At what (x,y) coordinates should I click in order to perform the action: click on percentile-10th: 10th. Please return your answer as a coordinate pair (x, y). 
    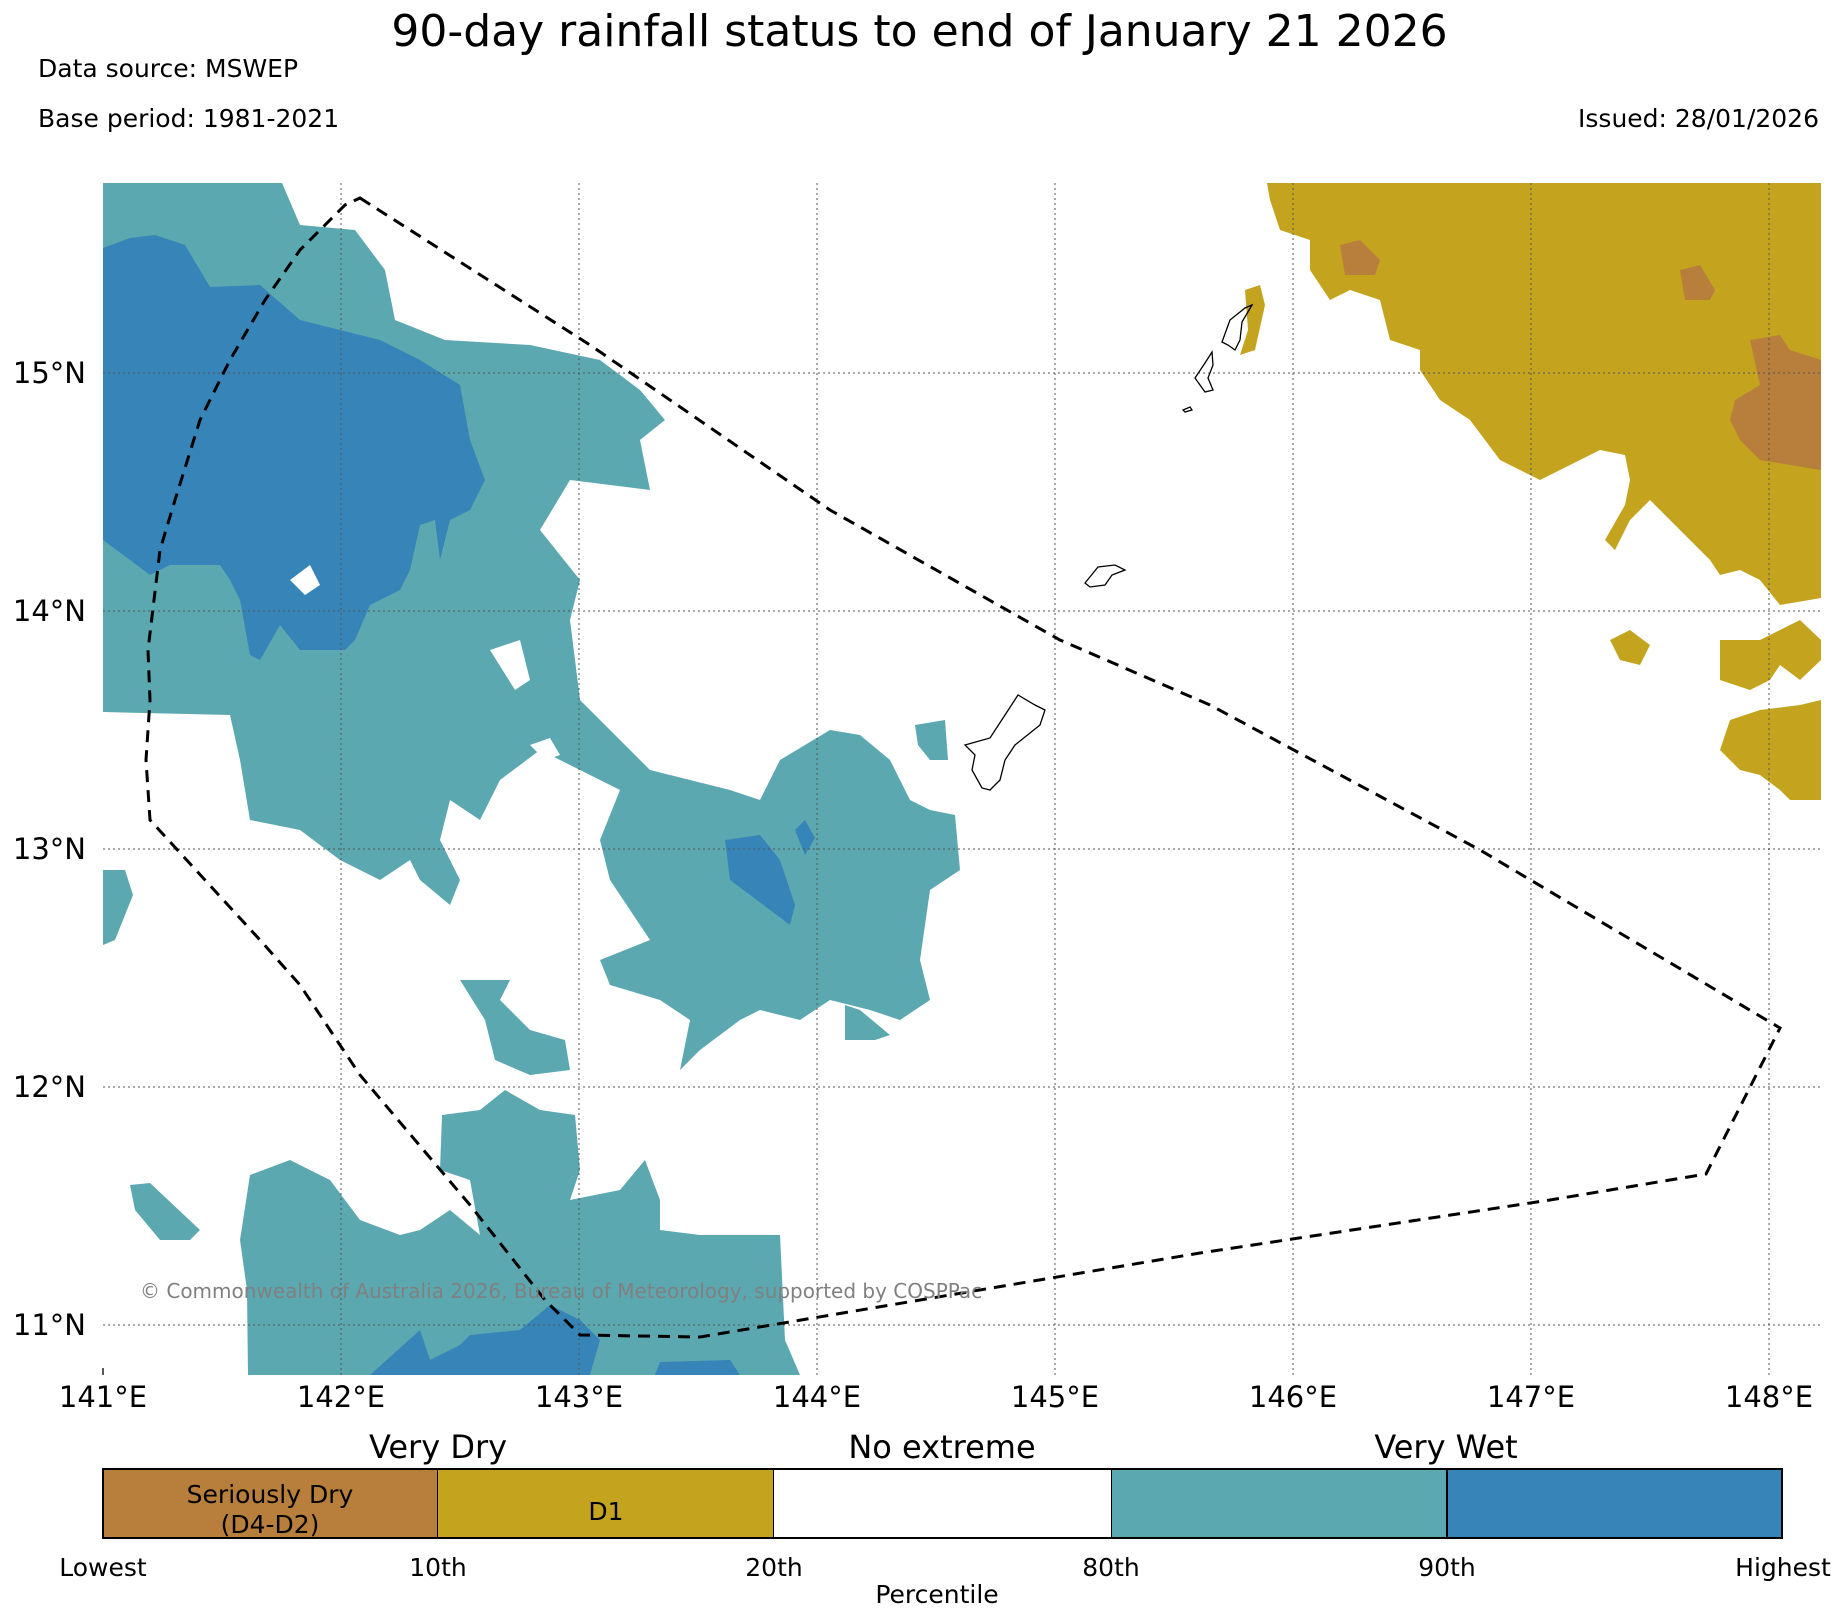
    Looking at the image, I should click on (438, 1567).